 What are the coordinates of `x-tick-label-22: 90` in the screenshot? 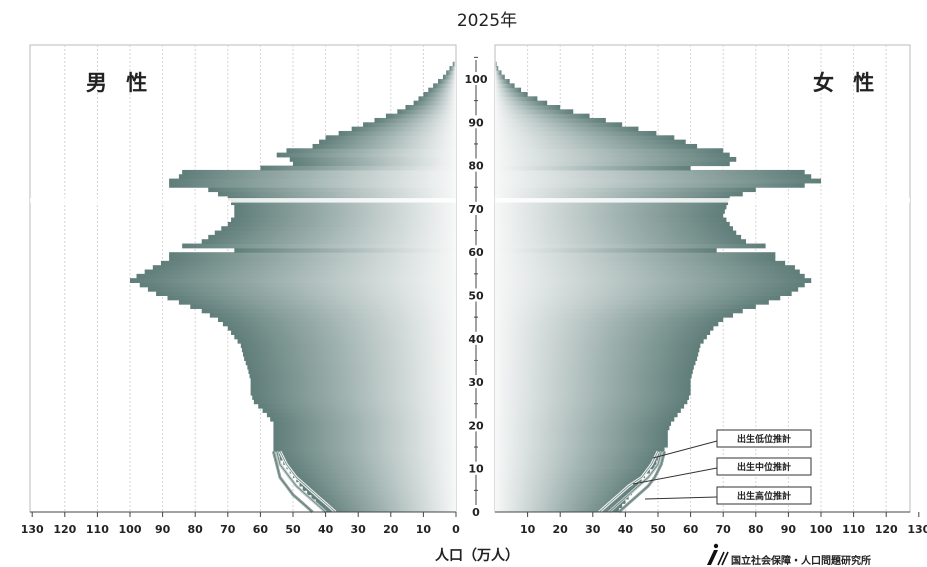 It's located at (789, 529).